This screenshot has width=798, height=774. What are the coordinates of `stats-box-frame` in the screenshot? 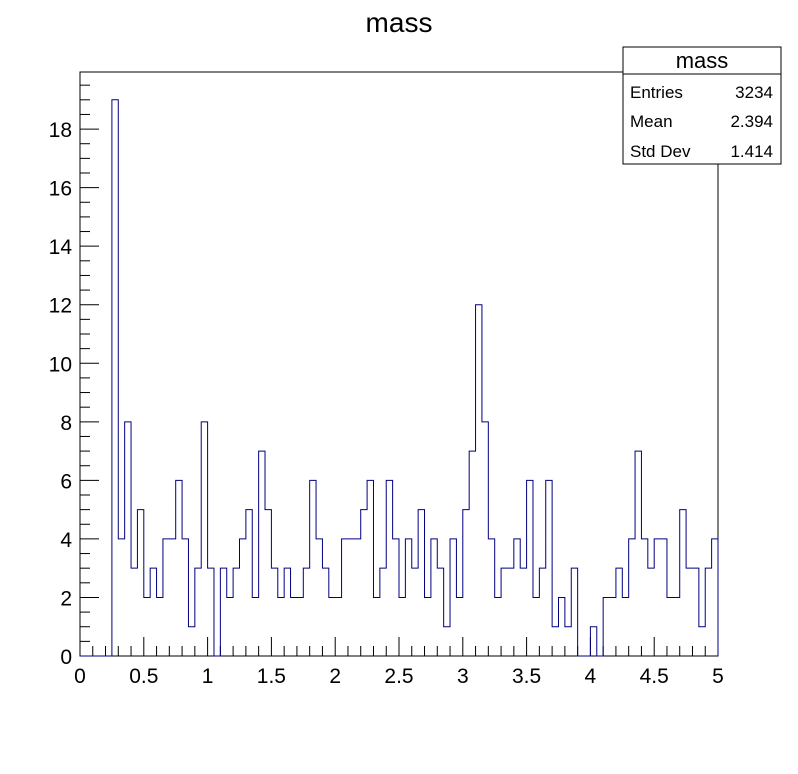 It's located at (702, 105).